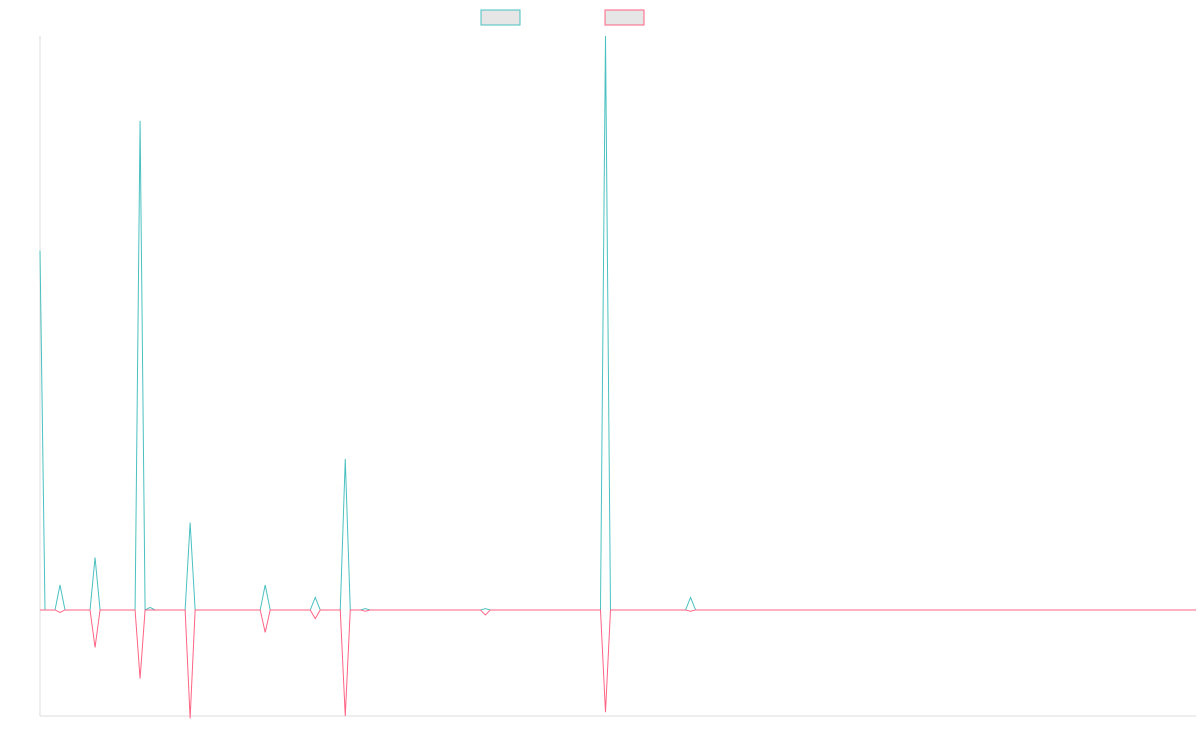 This screenshot has height=750, width=1200. What do you see at coordinates (562, 17) in the screenshot?
I see `chart-legend` at bounding box center [562, 17].